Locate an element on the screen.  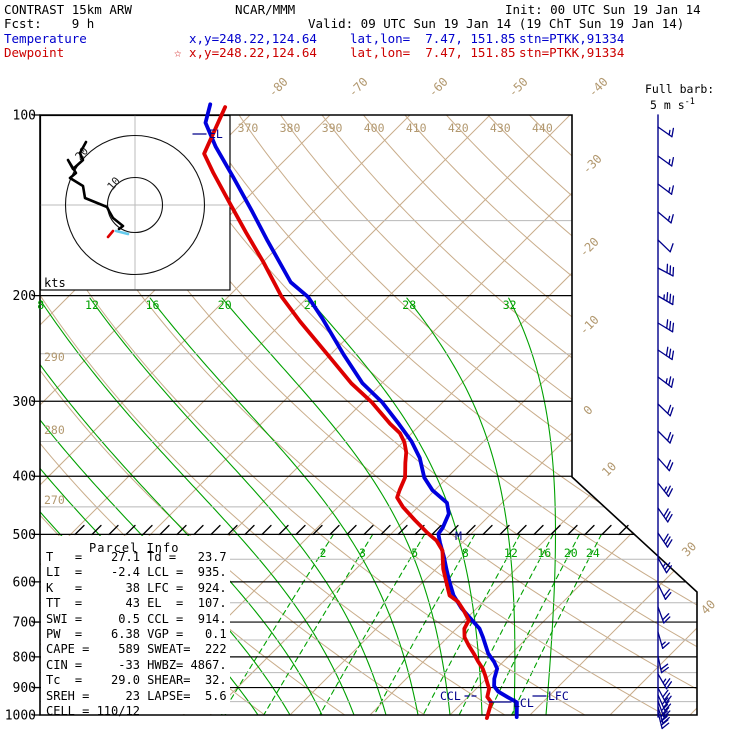
svg-text: 28 is located at coordinates (409, 305).